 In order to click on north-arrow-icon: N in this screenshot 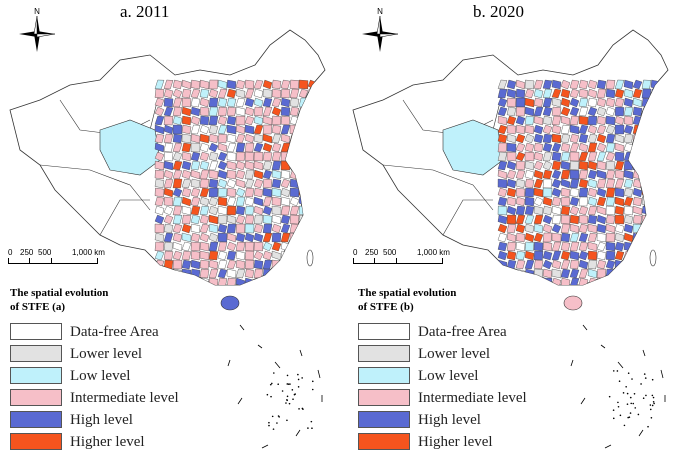, I will do `click(37, 29)`.